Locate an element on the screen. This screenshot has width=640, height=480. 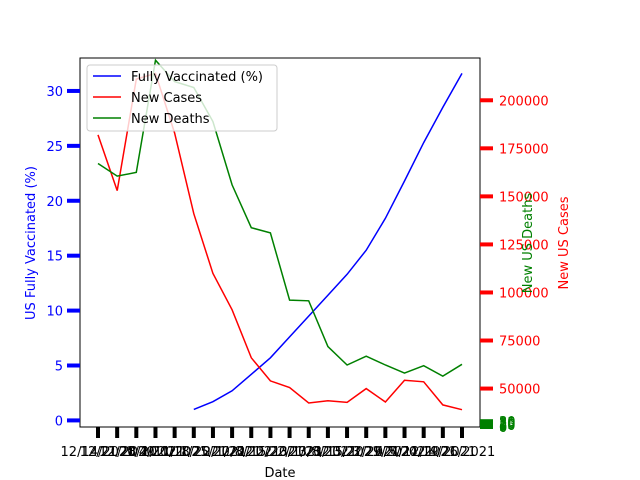
left-axis-label: US Fully Vaccinated (%) is located at coordinates (31, 243).